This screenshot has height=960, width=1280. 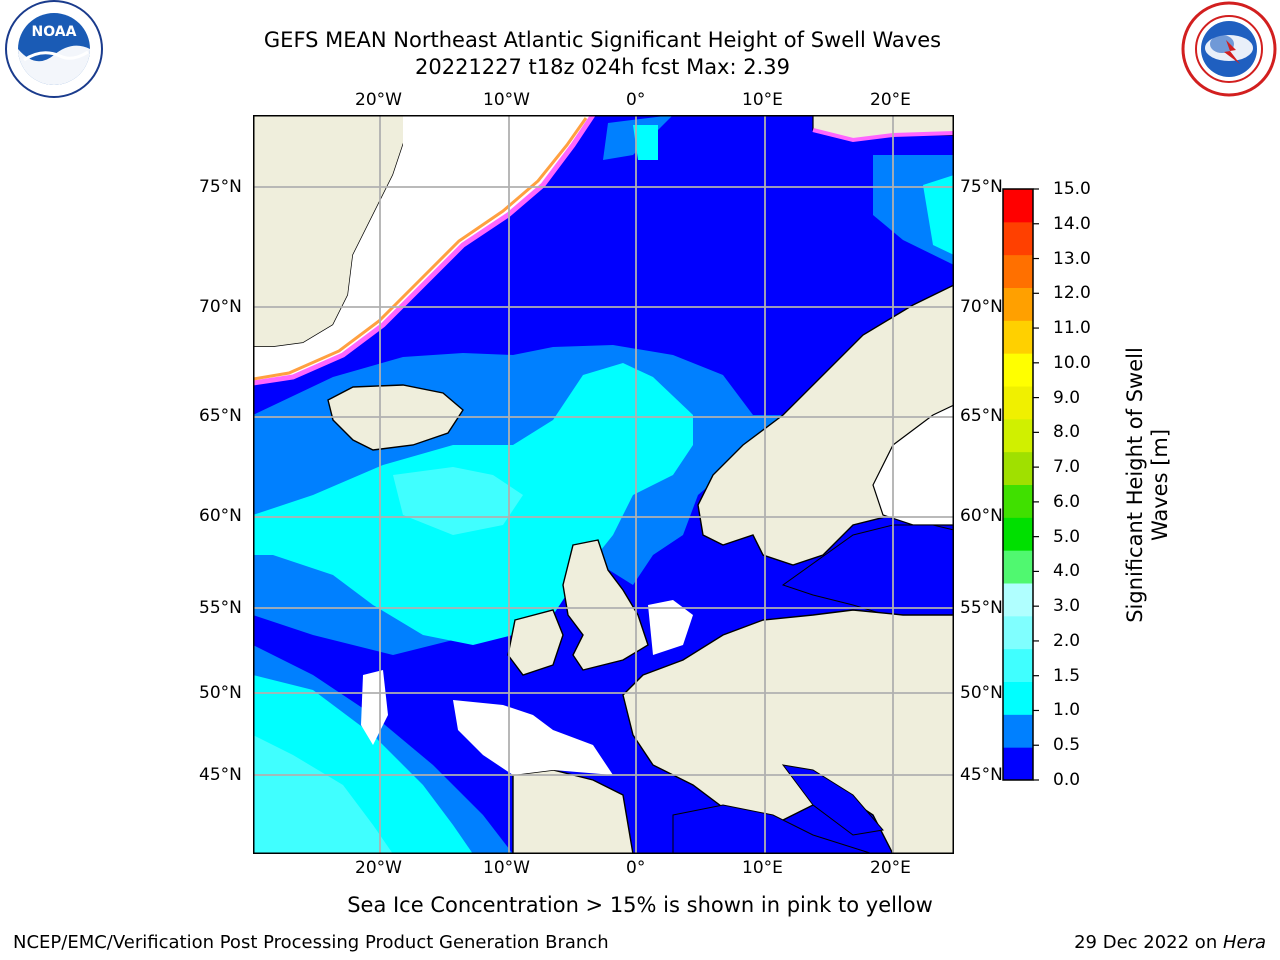 What do you see at coordinates (1067, 432) in the screenshot?
I see `colorbar-tick-label: 8.0` at bounding box center [1067, 432].